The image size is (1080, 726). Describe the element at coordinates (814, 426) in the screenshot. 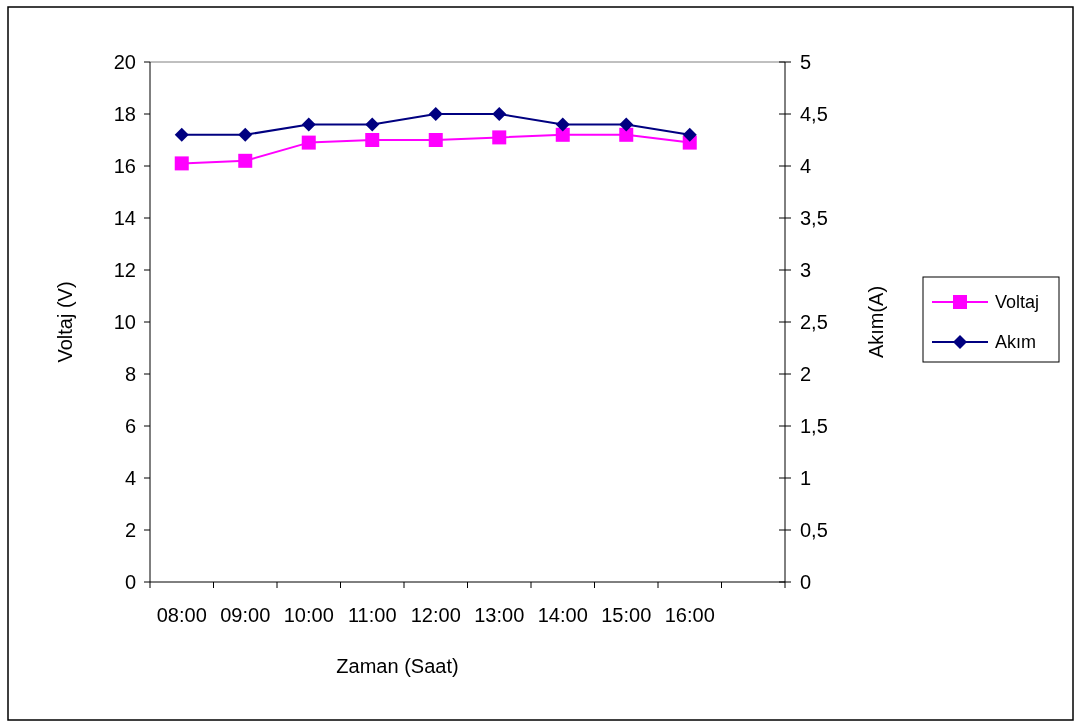

I see `y2-tick-label: 1,5` at that location.